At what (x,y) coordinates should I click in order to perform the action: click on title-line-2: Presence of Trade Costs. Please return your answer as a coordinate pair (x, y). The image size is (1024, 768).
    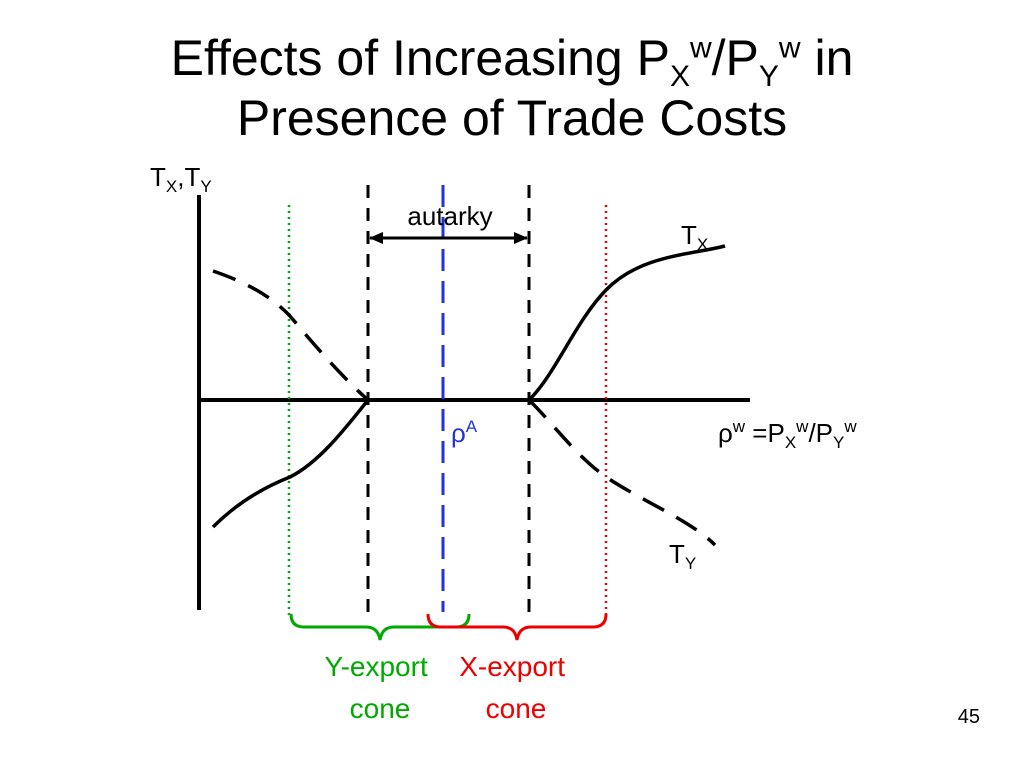
    Looking at the image, I should click on (512, 118).